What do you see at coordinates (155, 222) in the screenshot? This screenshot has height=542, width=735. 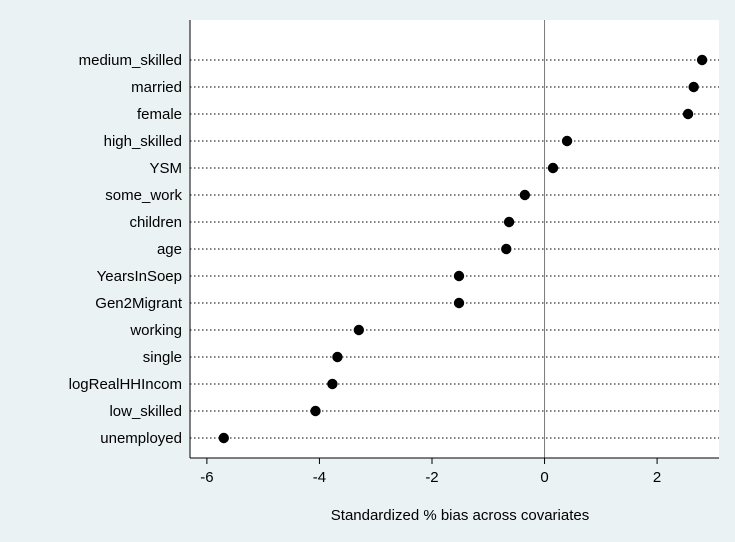 I see `category-label-children: children` at bounding box center [155, 222].